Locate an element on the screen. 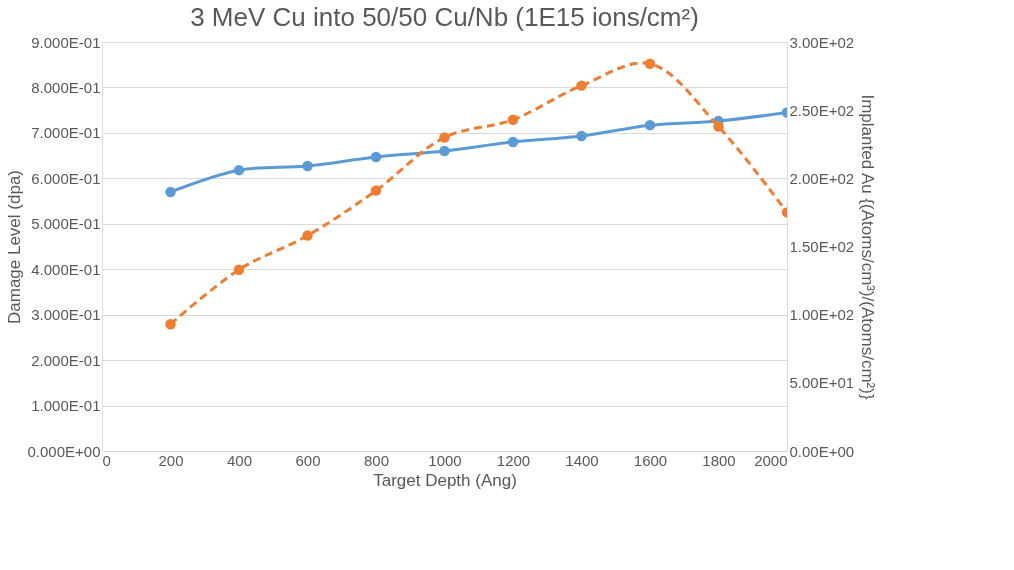 This screenshot has height=570, width=1014. chart-title: 3 MeV Cu into 50/50 Cu/Nb (1E15 ions/cm²) is located at coordinates (444, 17).